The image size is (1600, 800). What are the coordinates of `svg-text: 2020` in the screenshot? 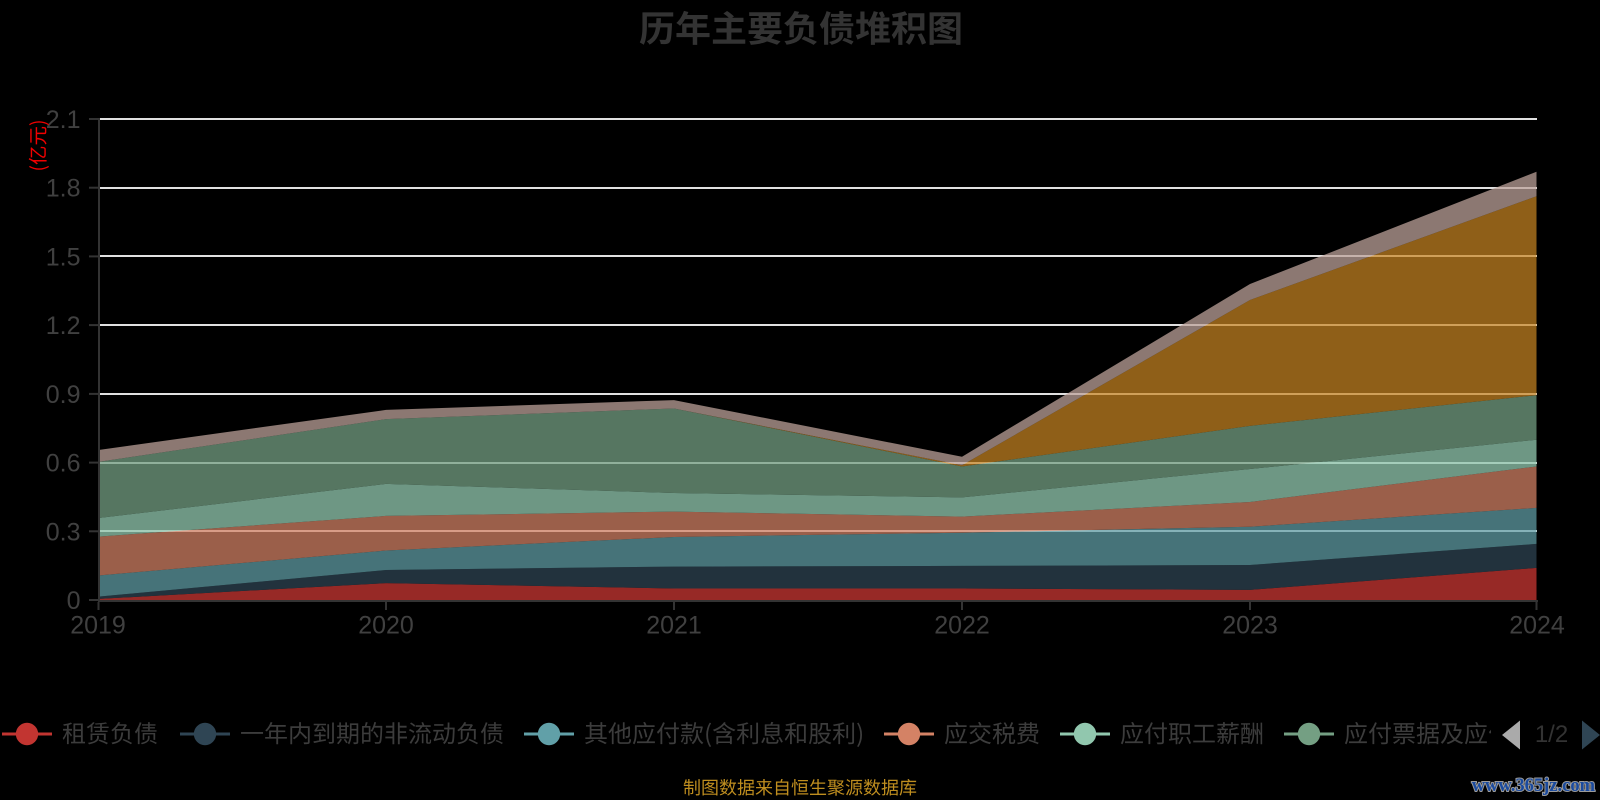 It's located at (386, 626).